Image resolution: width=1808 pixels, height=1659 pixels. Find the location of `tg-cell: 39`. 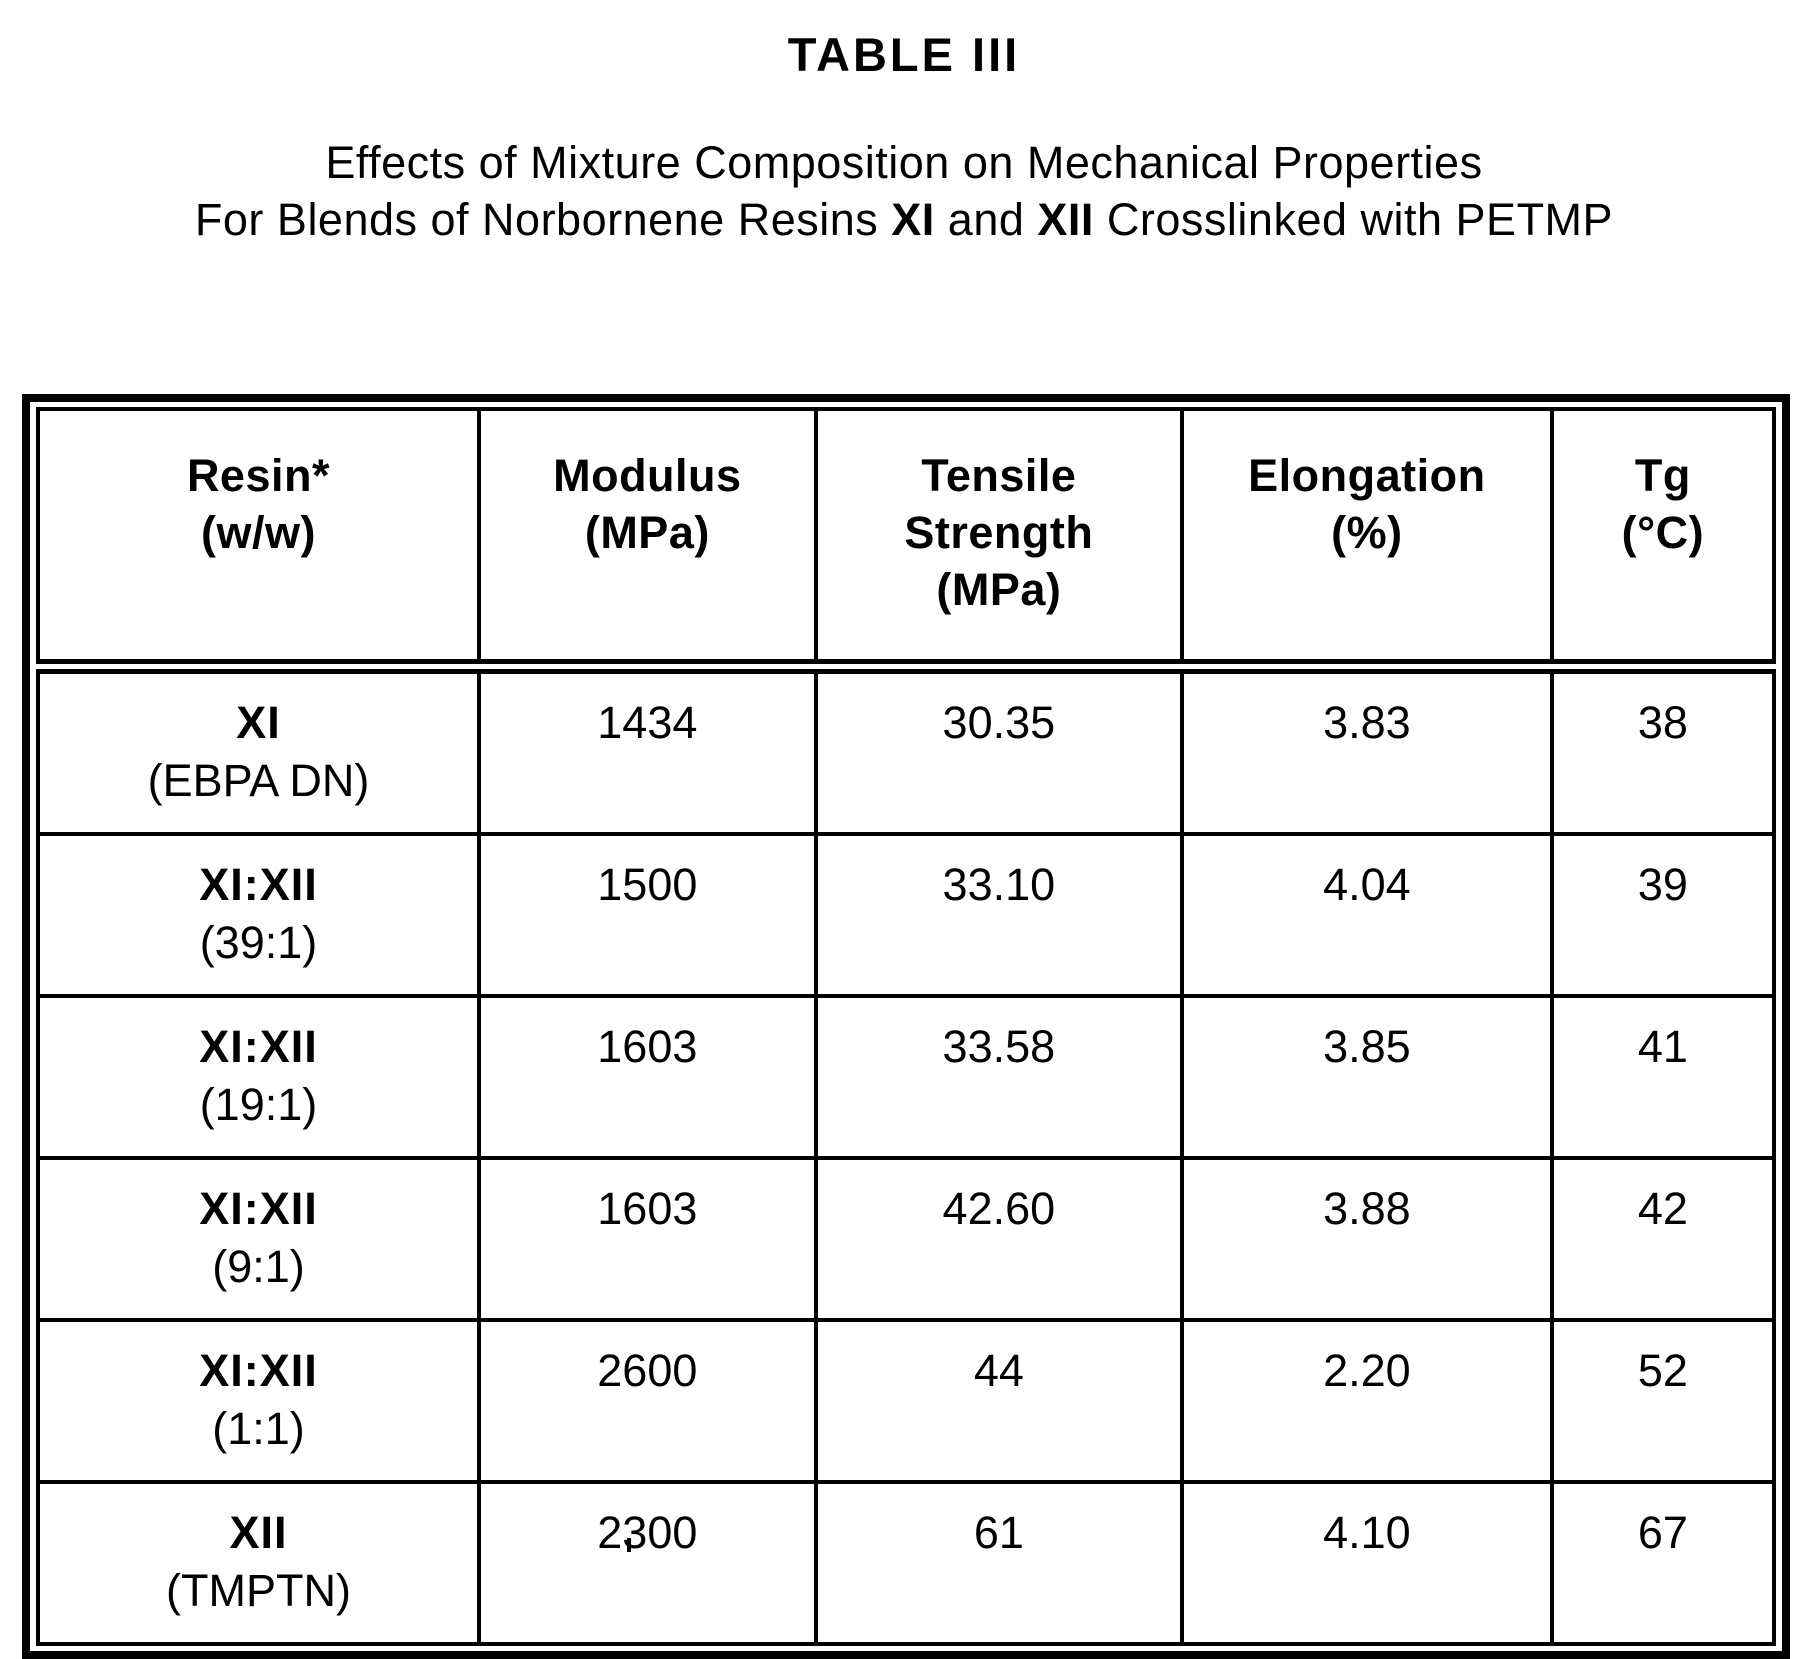

tg-cell: 39 is located at coordinates (1663, 915).